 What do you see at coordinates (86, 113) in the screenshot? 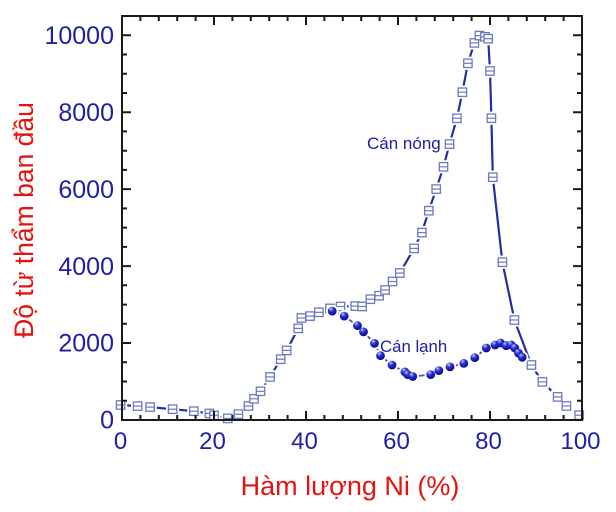
I see `svg-text: 8000` at bounding box center [86, 113].